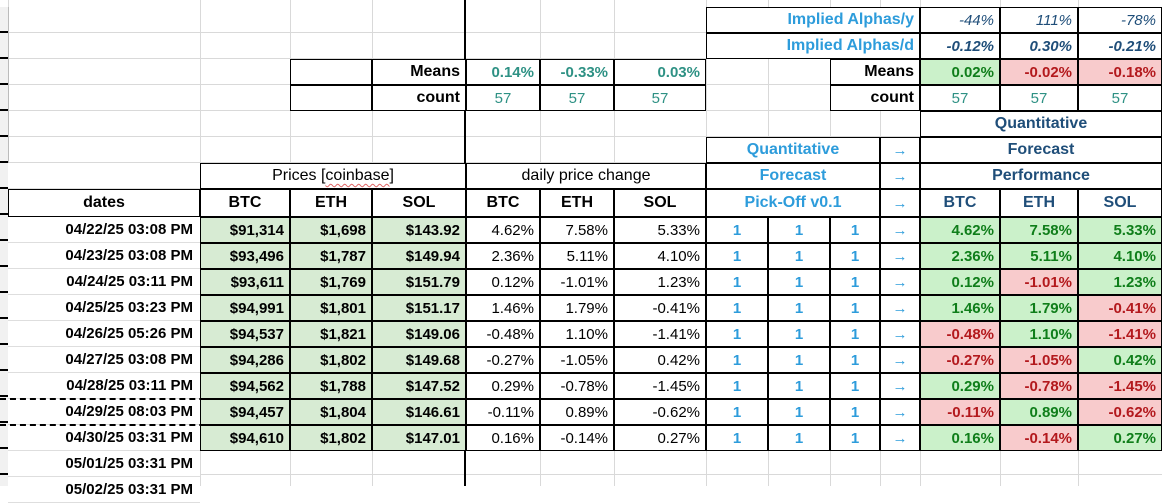 The height and width of the screenshot is (503, 1162). What do you see at coordinates (104, 334) in the screenshot?
I see `date-cell: 04/26/25 05:26 PM` at bounding box center [104, 334].